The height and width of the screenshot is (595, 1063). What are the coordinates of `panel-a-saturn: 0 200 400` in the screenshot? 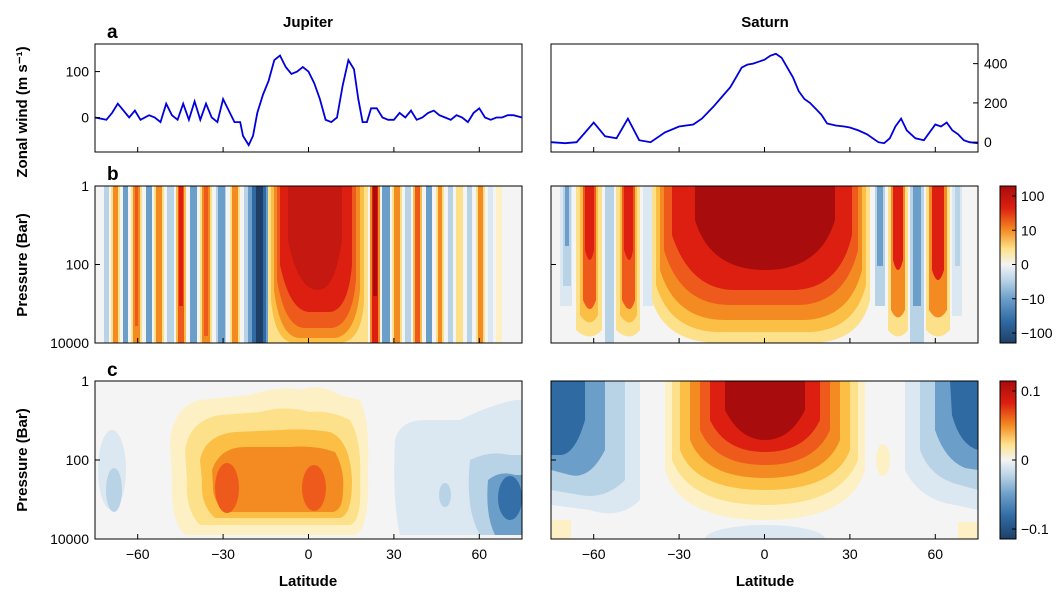 It's located at (779, 98).